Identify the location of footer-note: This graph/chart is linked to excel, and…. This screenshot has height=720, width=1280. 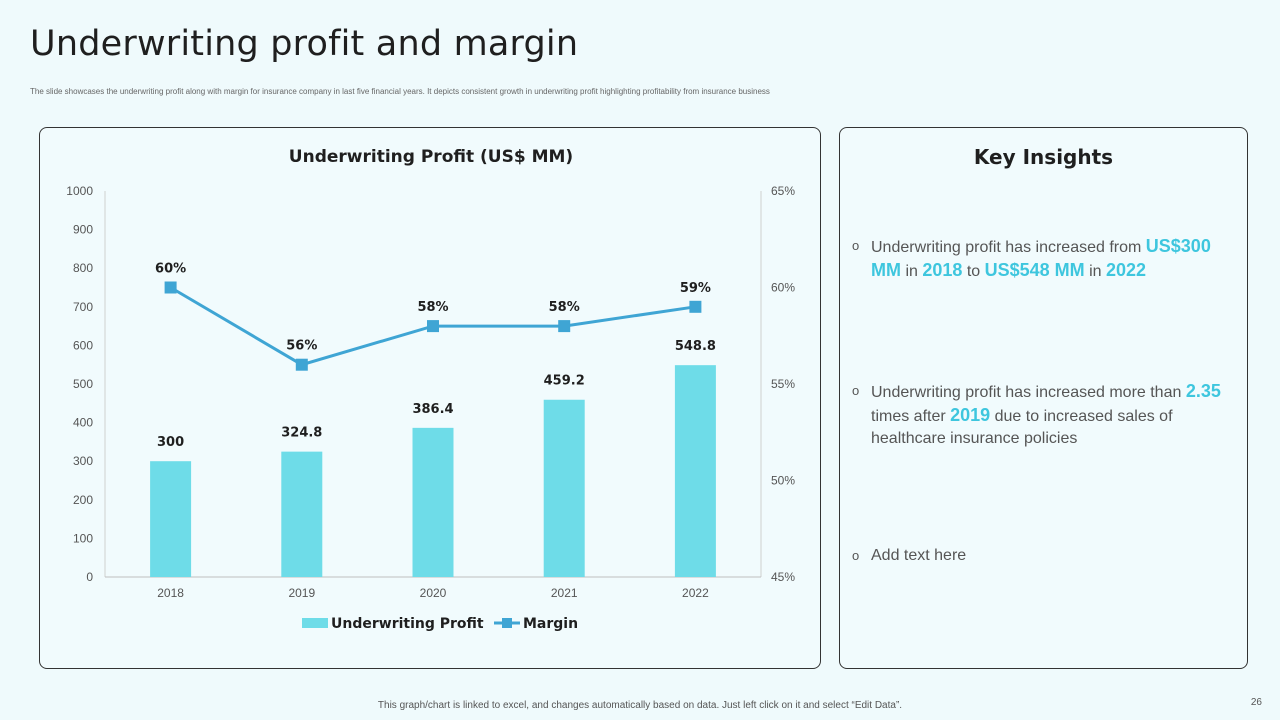
(640, 705).